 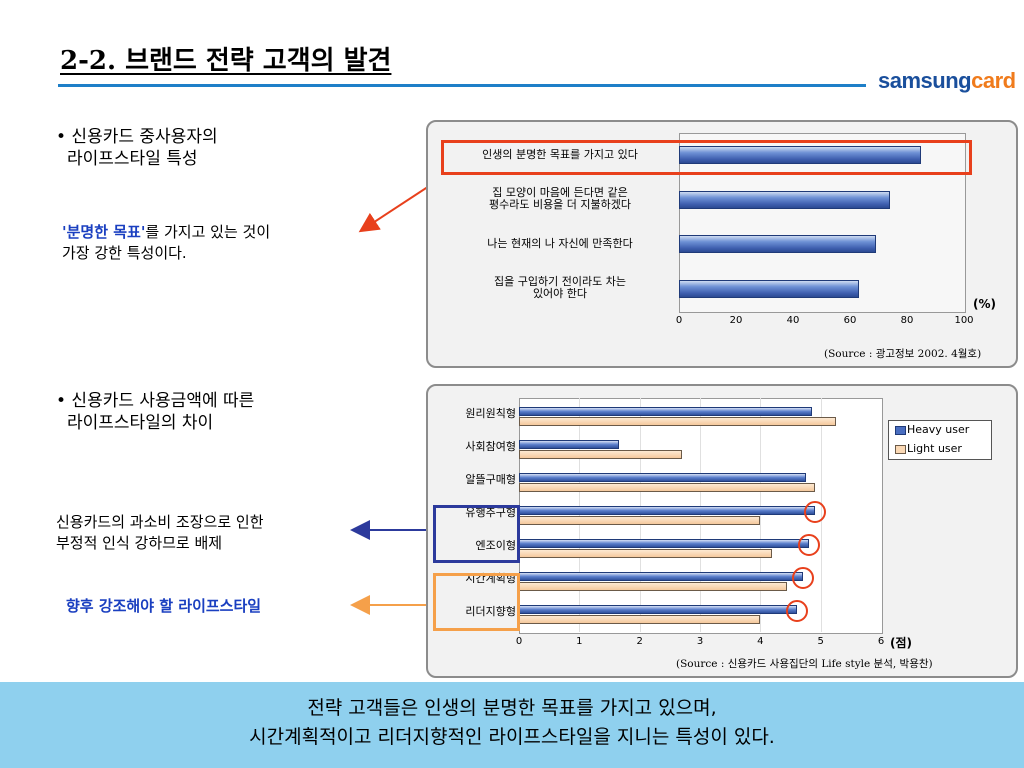 I want to click on section1-bullet-line2: 라이프스타일 특성, so click(x=132, y=159).